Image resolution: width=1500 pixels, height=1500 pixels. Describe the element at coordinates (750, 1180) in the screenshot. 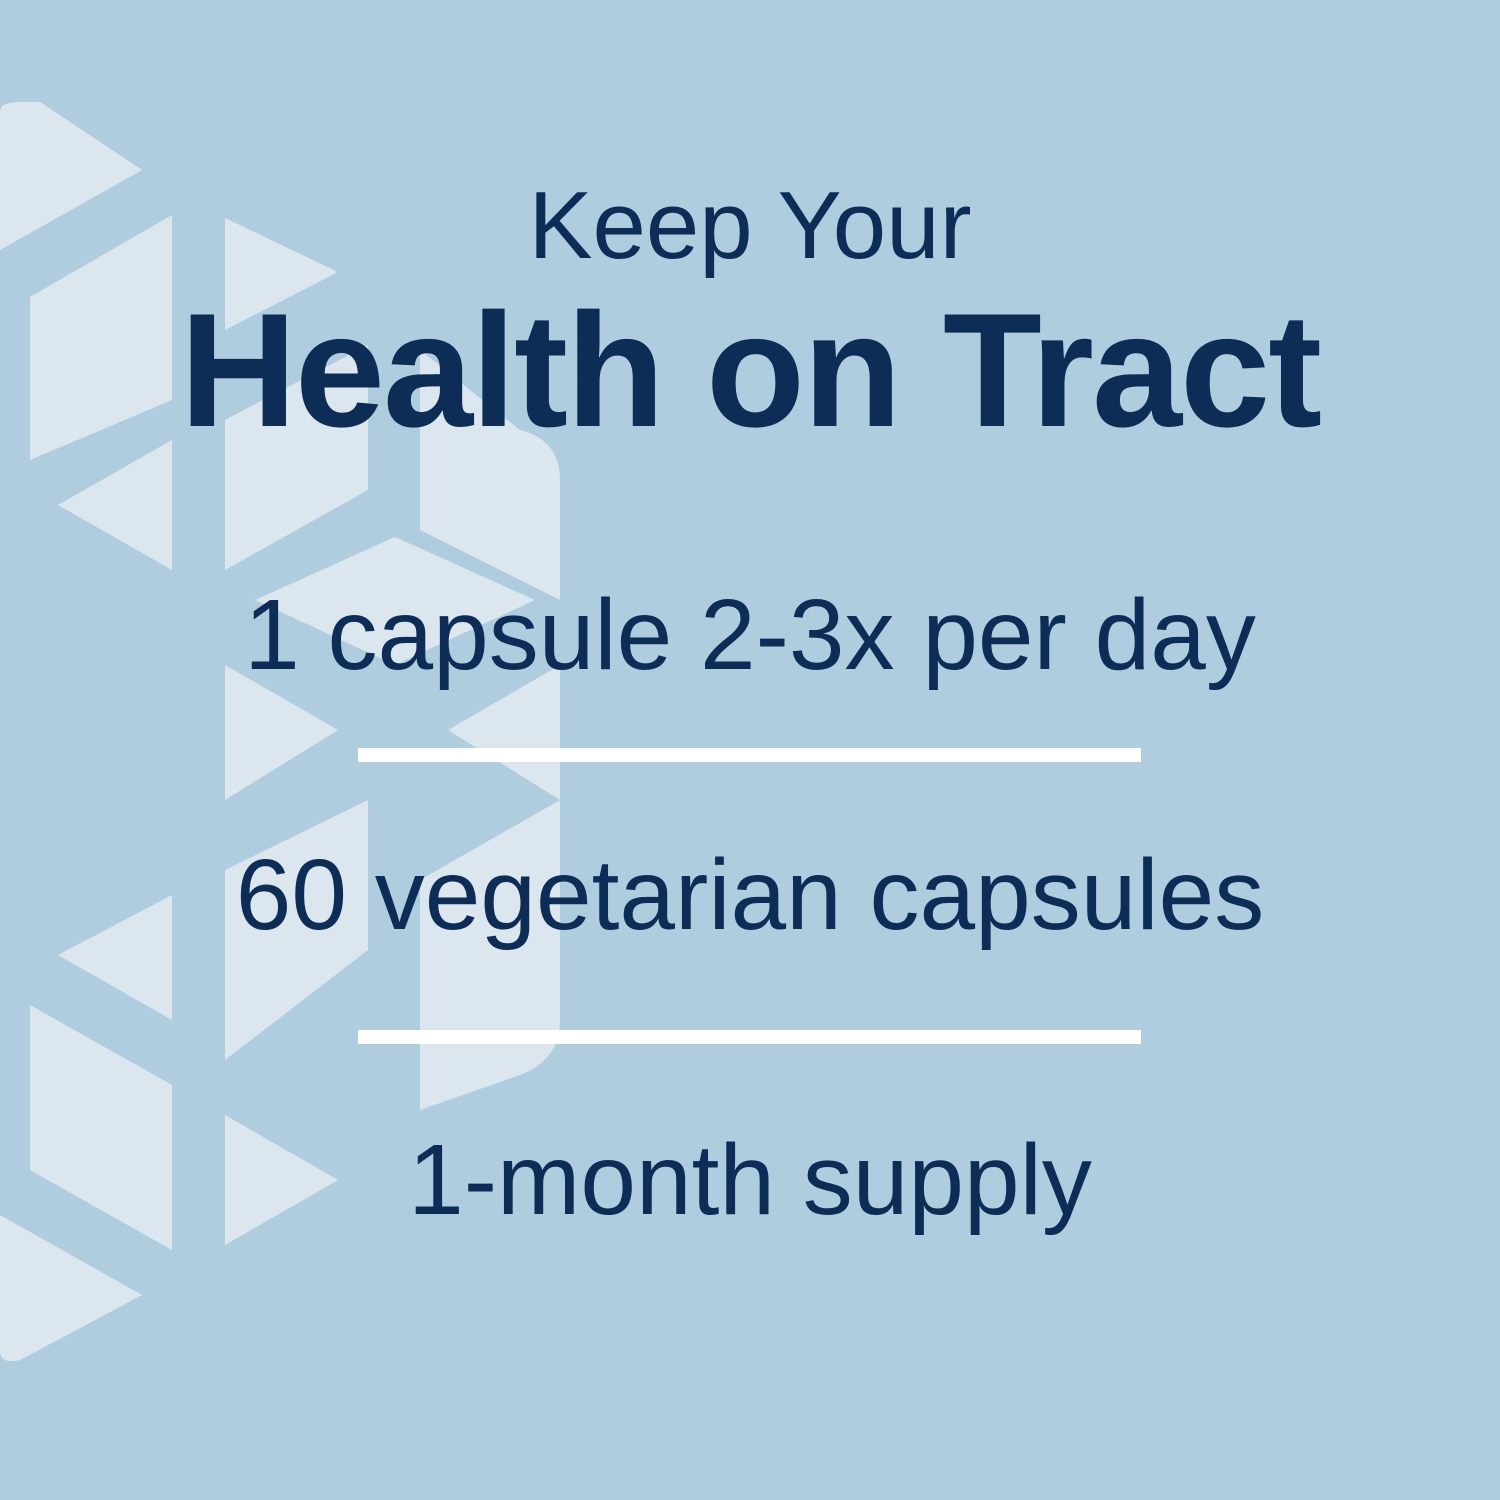

I see `fact-supply: 1-month supply` at that location.